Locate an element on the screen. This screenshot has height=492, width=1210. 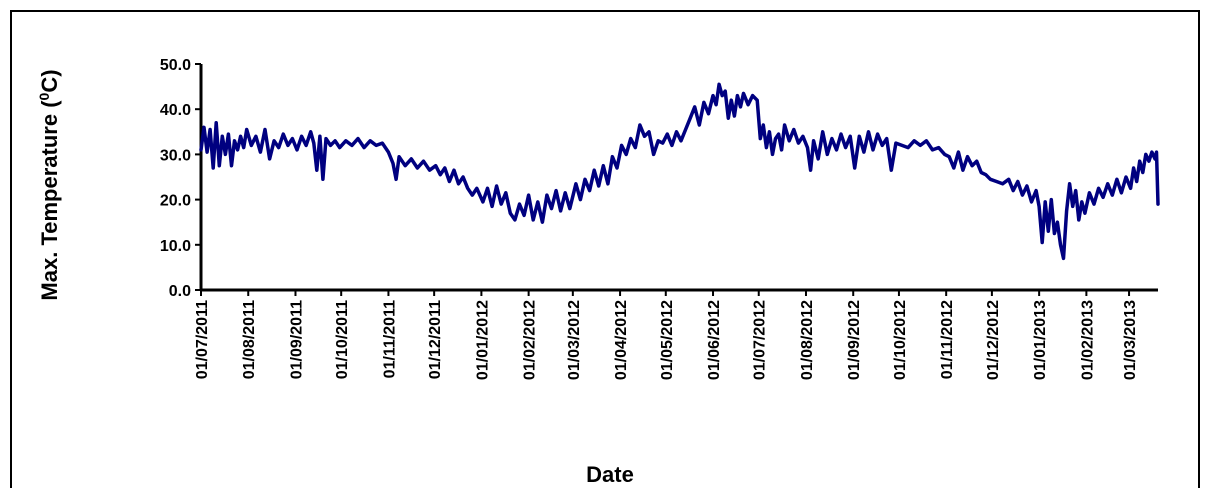
y-tick-label: 0.0 is located at coordinates (180, 291).